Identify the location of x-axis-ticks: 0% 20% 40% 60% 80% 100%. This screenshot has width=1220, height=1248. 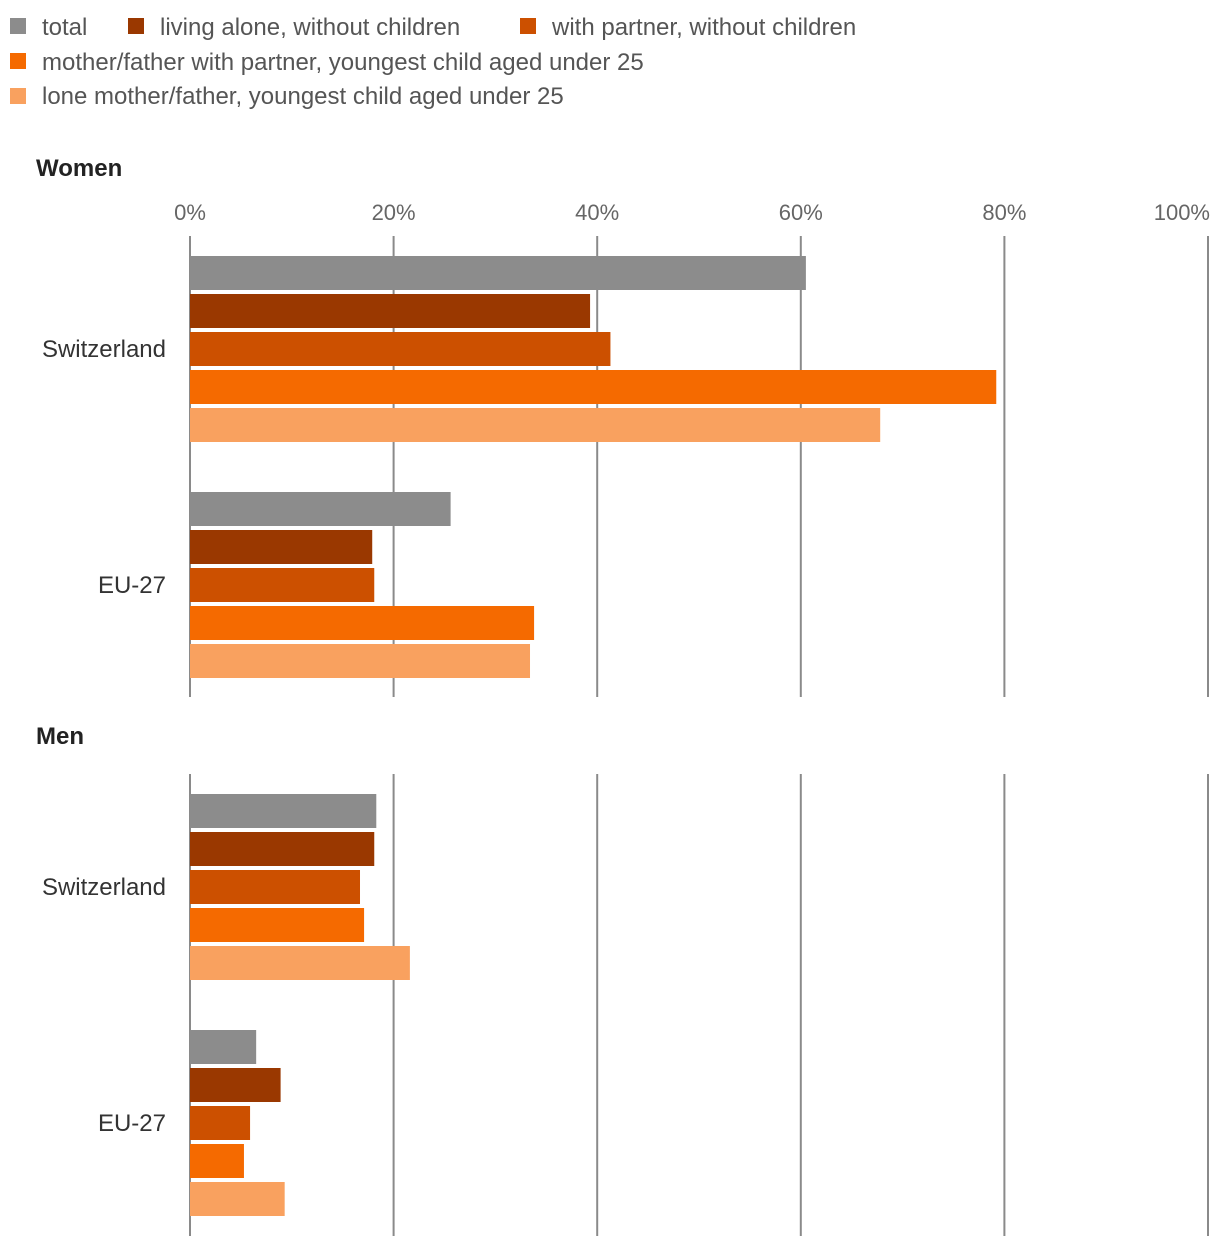
(692, 212).